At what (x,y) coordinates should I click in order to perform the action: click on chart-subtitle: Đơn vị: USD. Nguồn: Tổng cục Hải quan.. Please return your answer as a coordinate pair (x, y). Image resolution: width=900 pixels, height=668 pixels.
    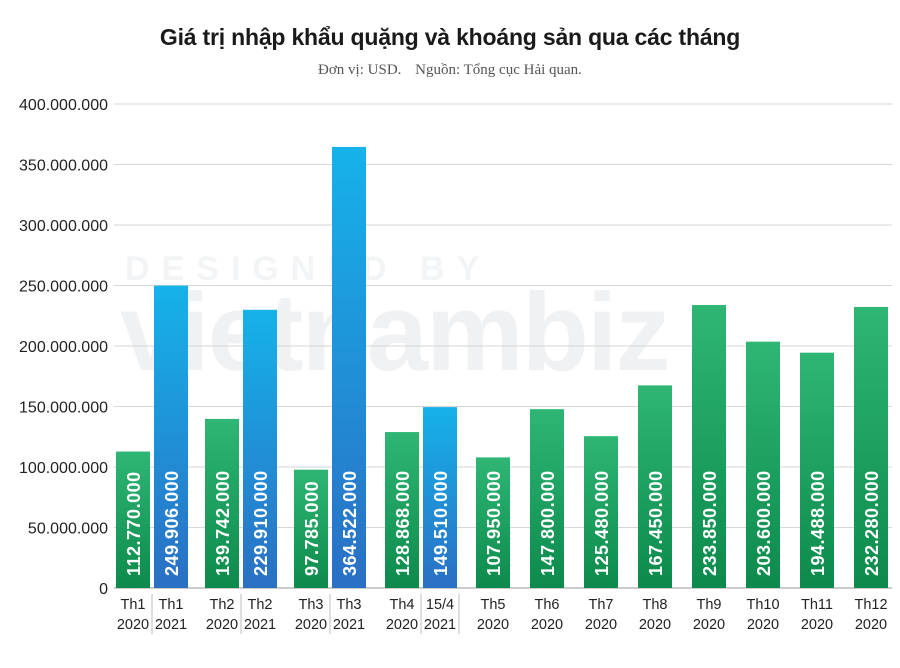
    Looking at the image, I should click on (450, 70).